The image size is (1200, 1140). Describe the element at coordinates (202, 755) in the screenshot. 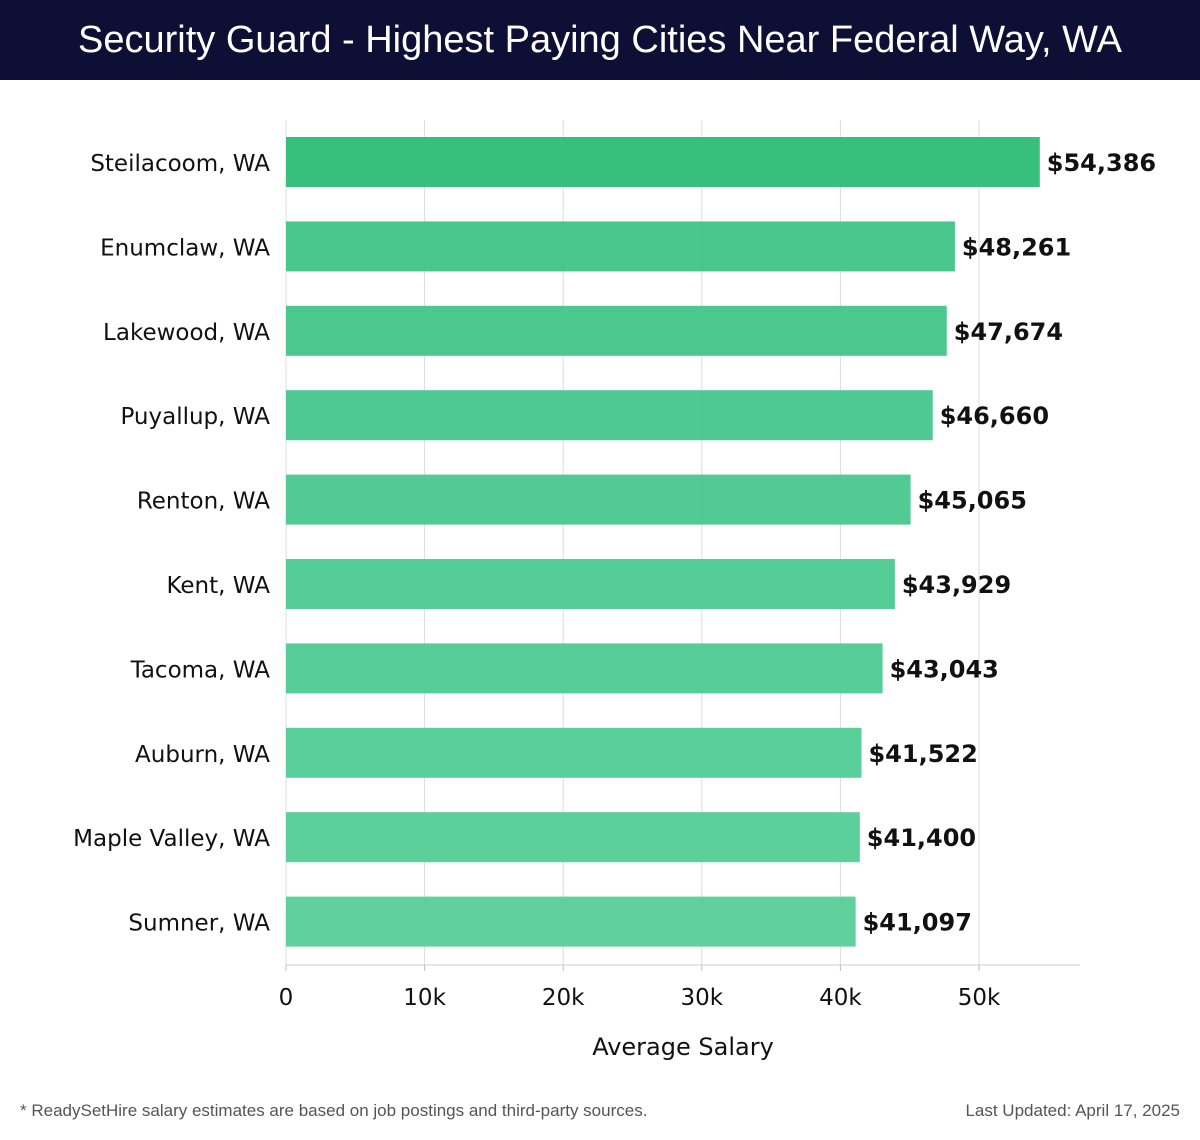

I see `category-label: Auburn, WA` at that location.